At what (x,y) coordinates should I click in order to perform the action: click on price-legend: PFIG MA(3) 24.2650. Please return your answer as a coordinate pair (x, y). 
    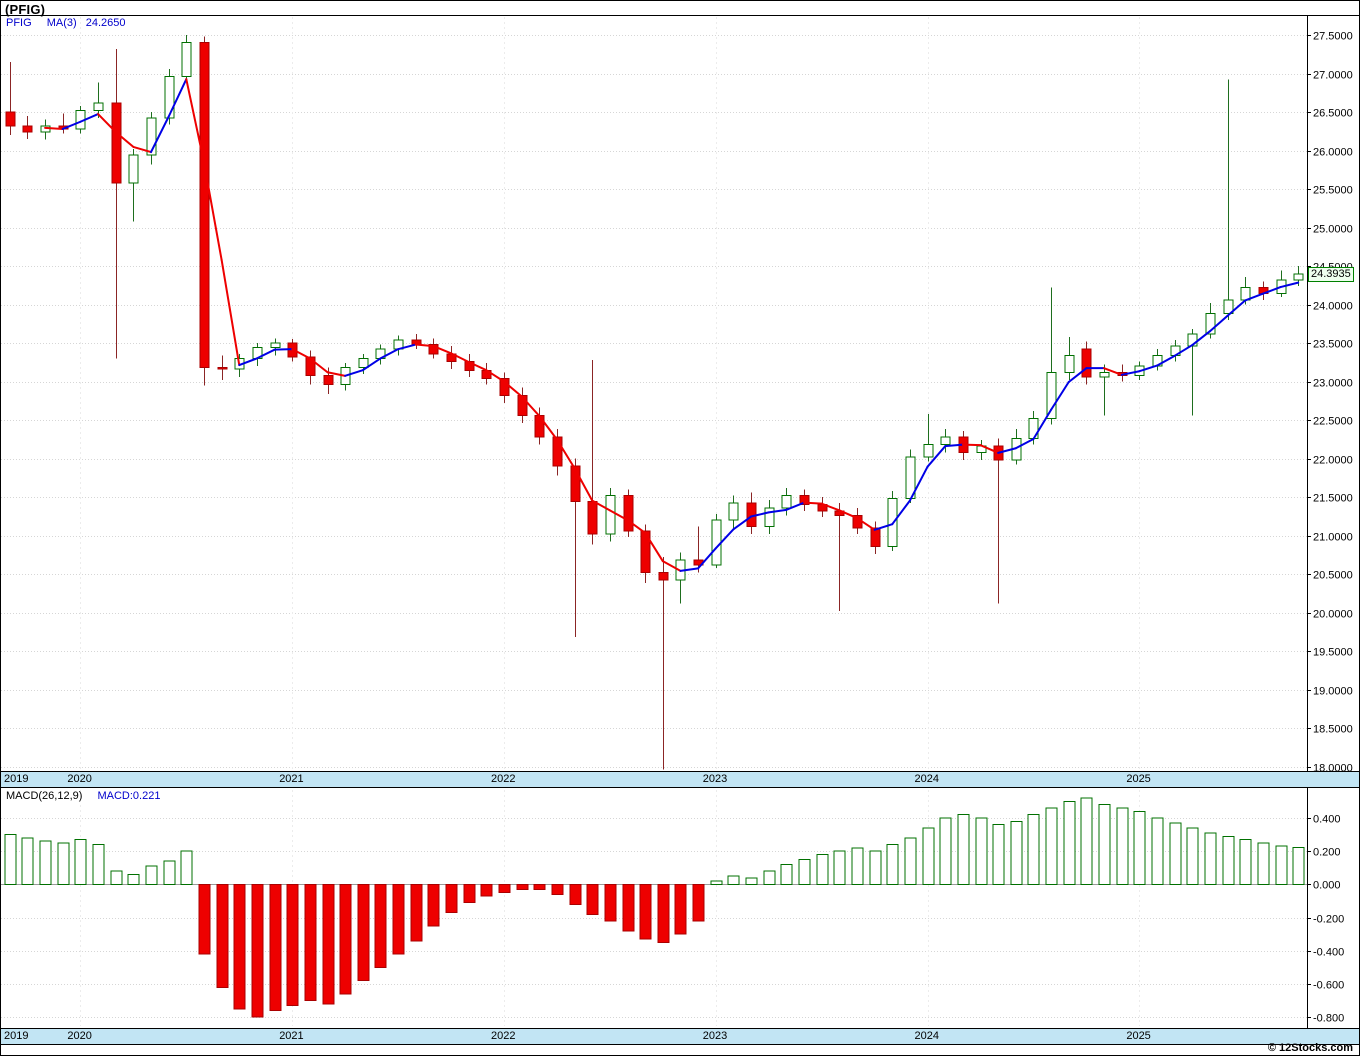
    Looking at the image, I should click on (72, 23).